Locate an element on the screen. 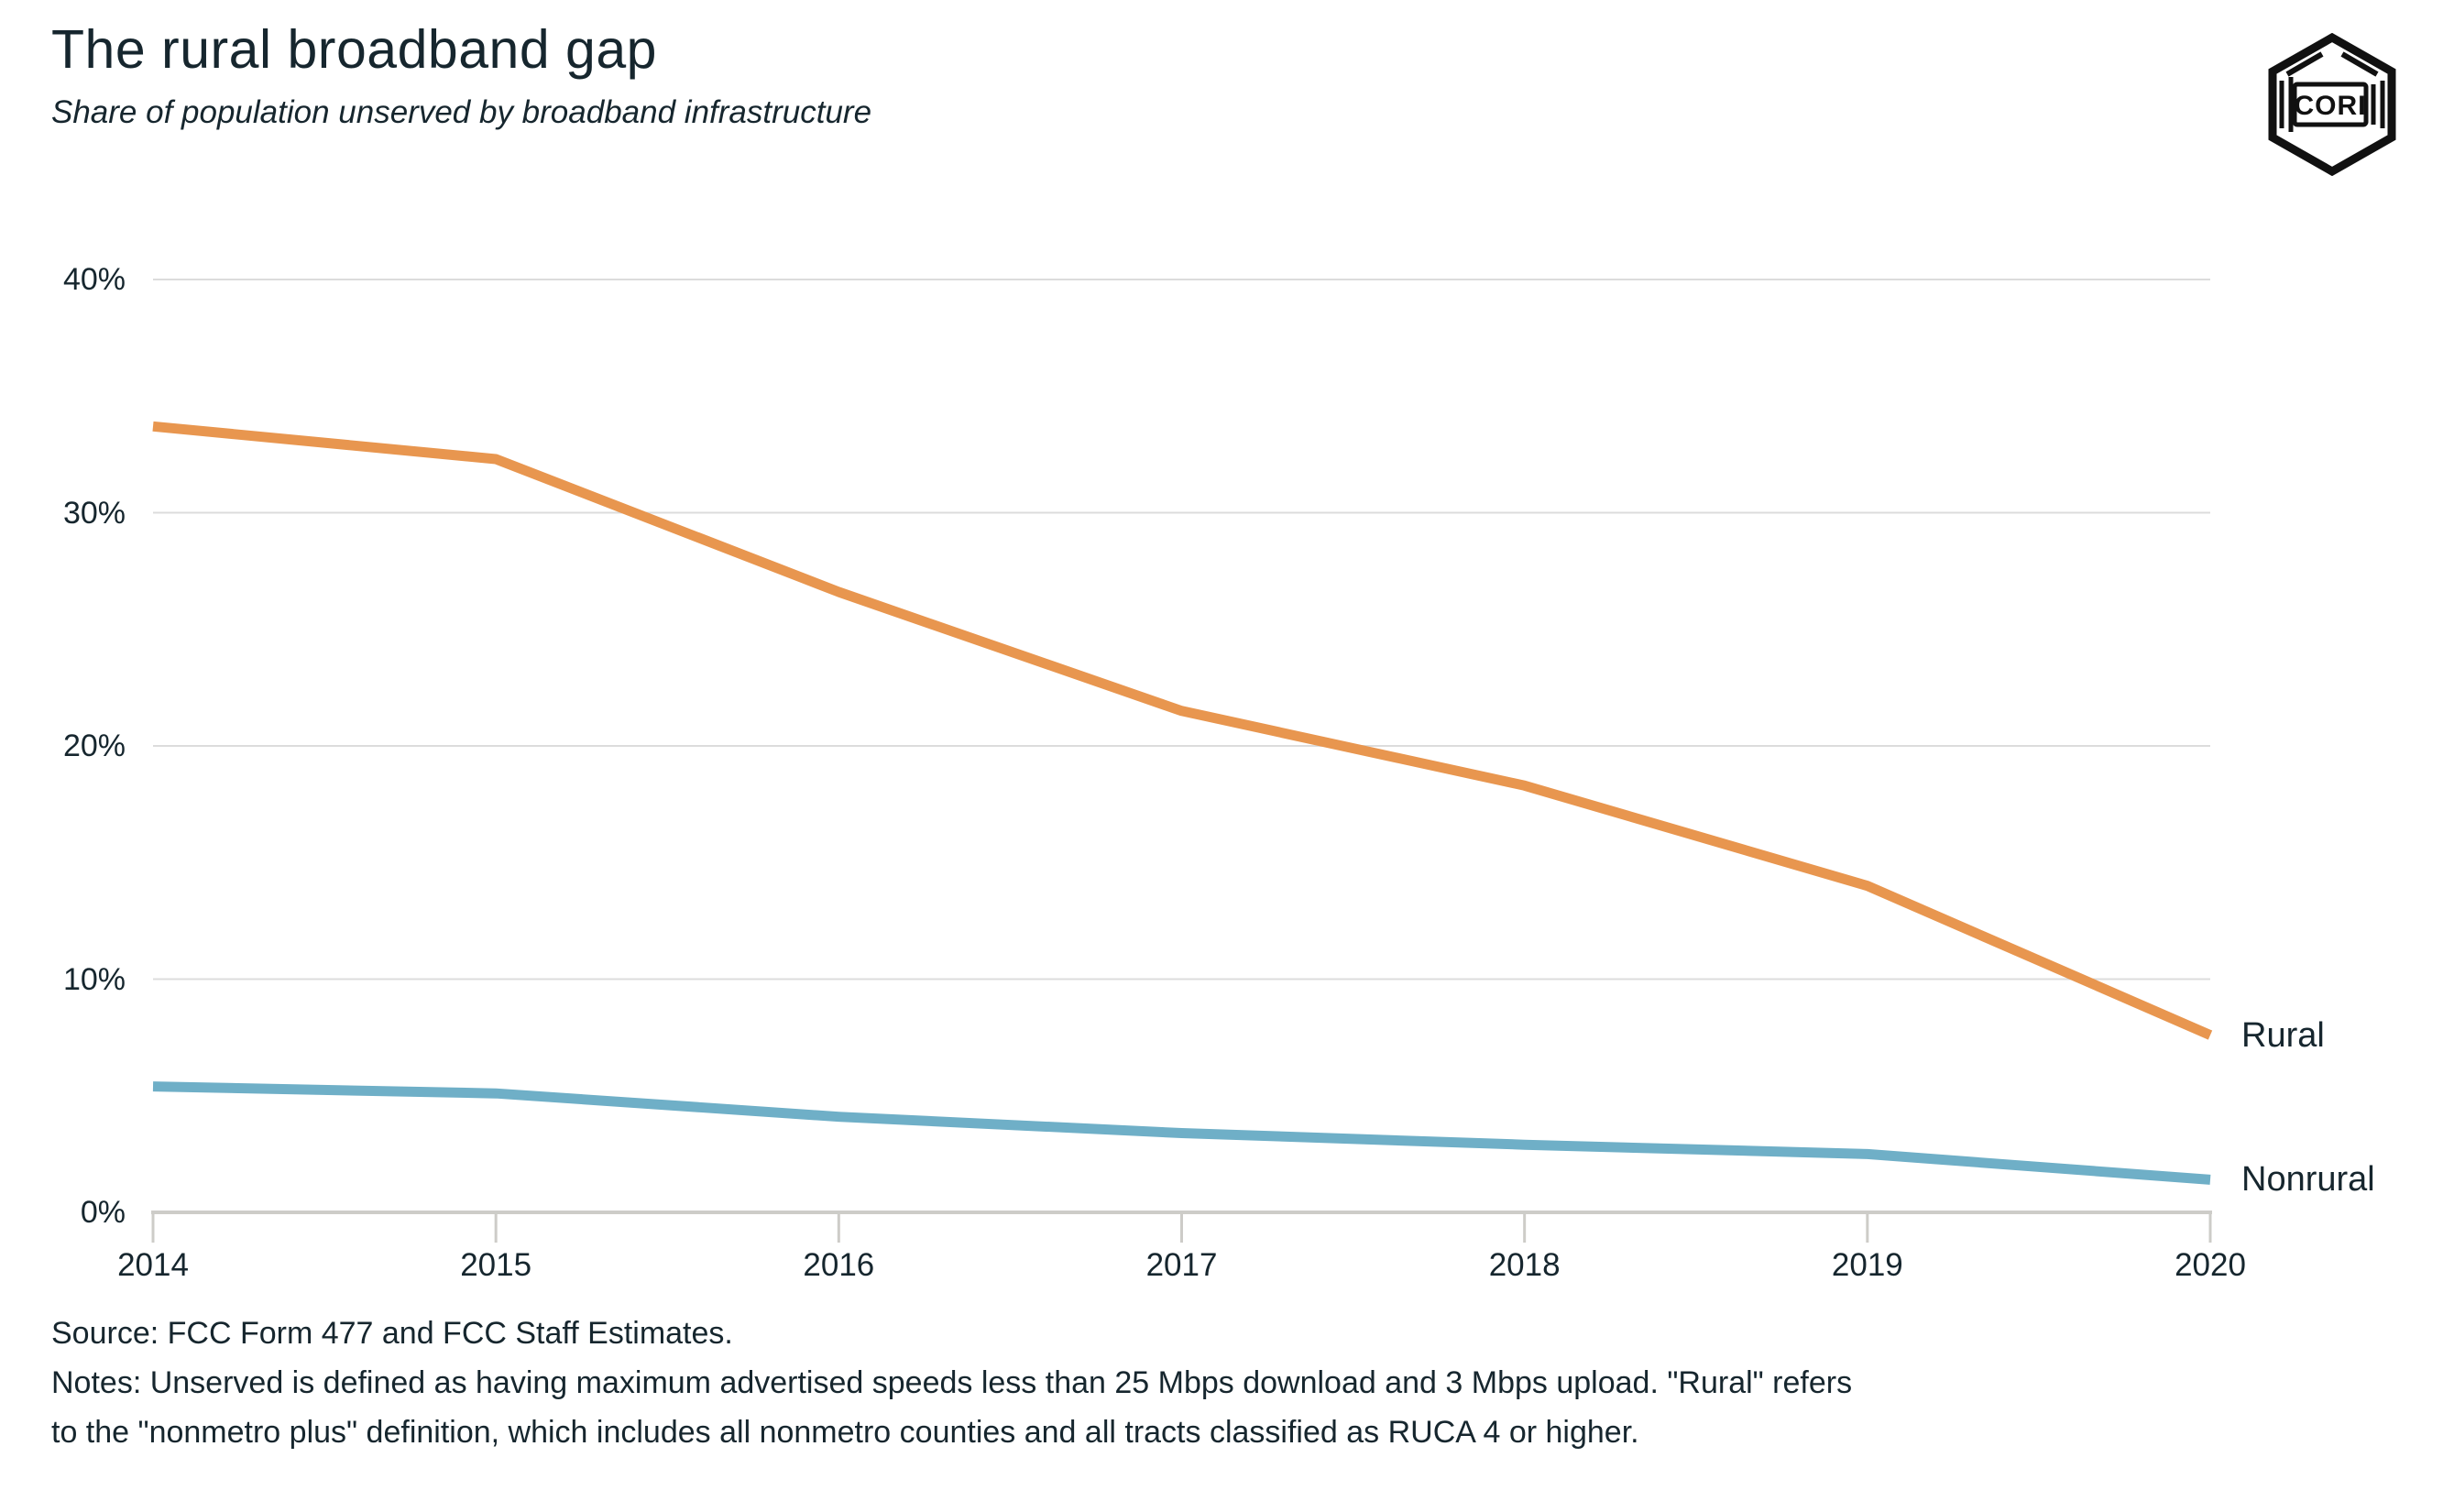 The width and height of the screenshot is (2443, 1512). y-axis-label-10: 10% is located at coordinates (94, 979).